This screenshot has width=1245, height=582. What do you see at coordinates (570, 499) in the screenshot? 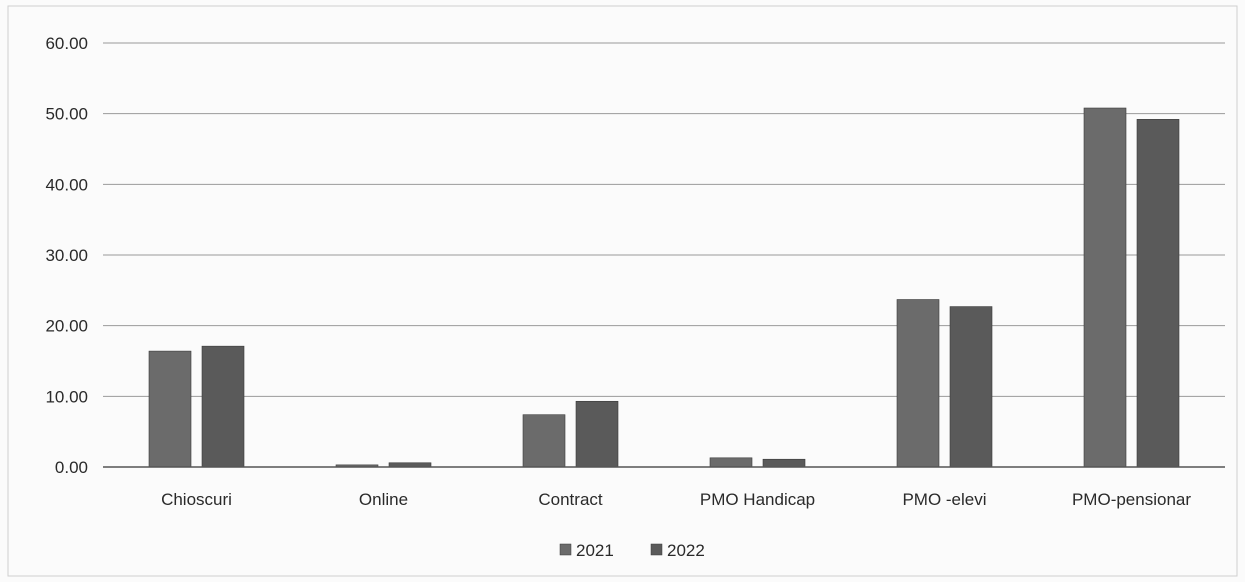
I see `x-category-label: Contract` at bounding box center [570, 499].